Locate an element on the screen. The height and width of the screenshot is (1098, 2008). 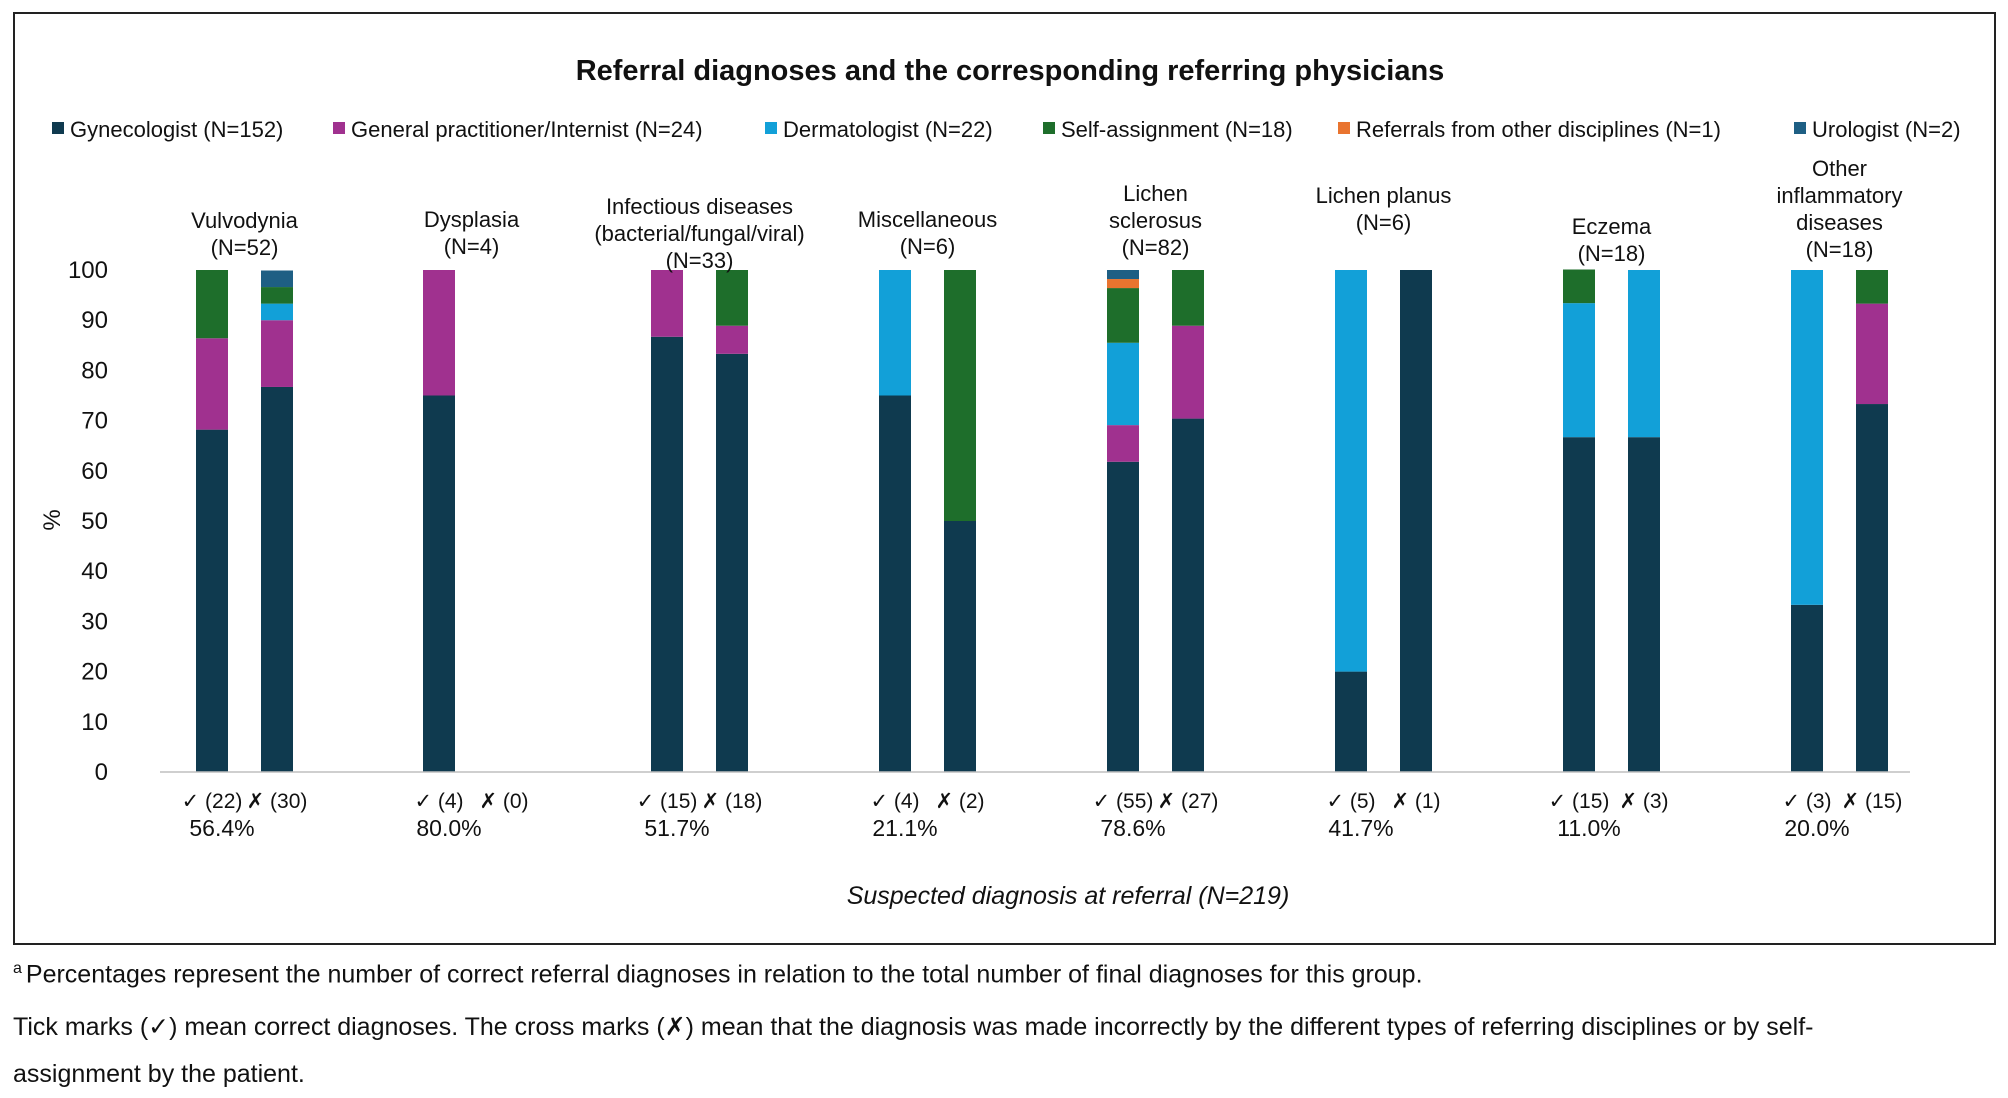
incorrect-count-label: ✗ (18) is located at coordinates (732, 801).